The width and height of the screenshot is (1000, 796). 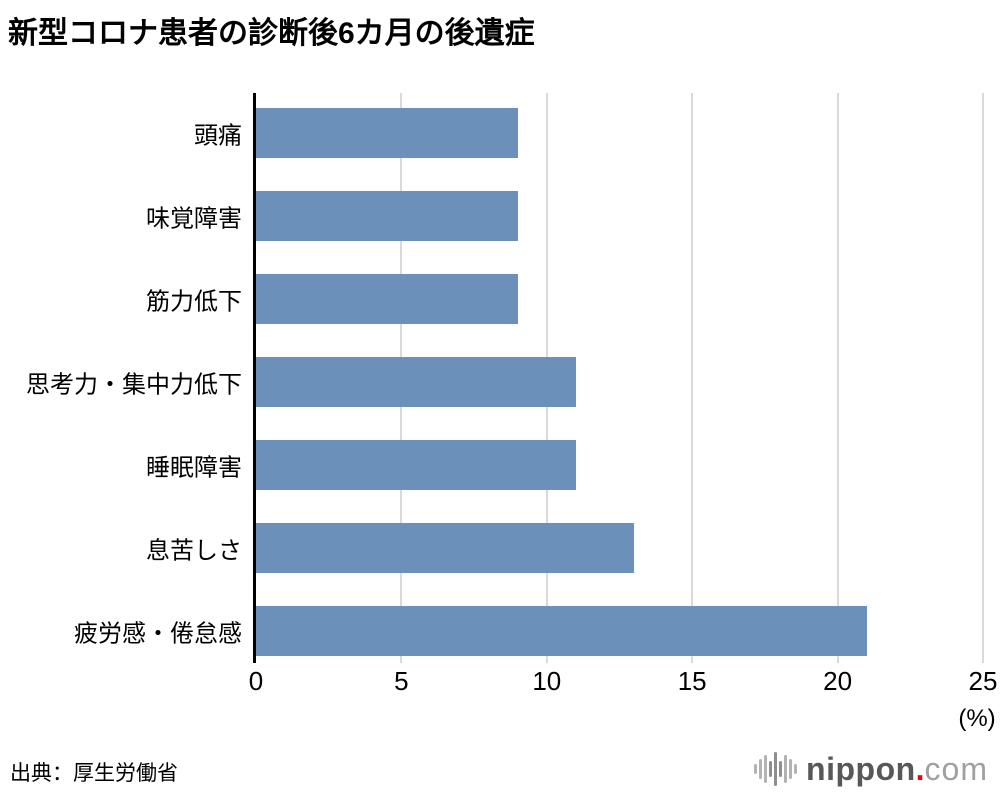 I want to click on category-label: 疲労感・倦怠感, so click(x=158, y=634).